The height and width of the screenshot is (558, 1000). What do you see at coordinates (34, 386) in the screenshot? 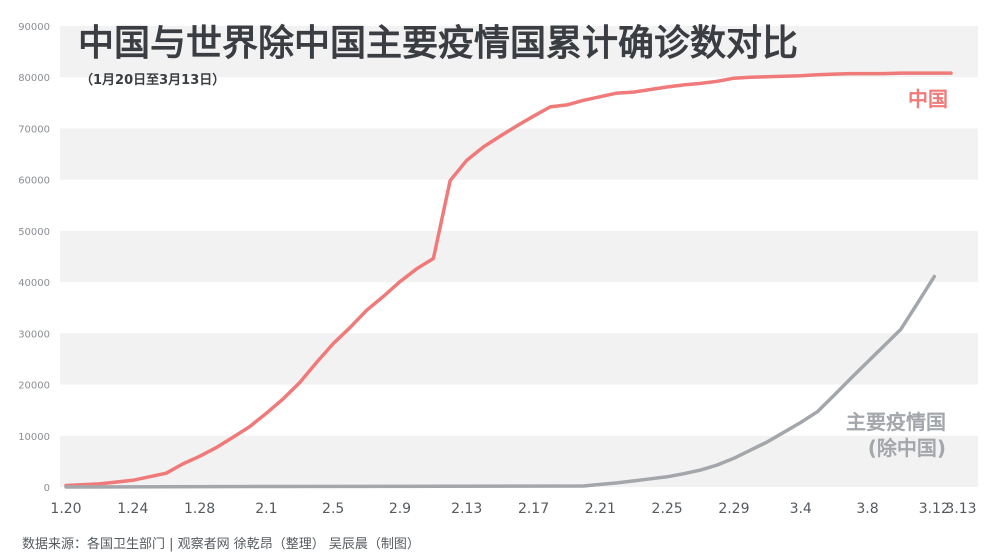
I see `y-tick-label: 20000` at bounding box center [34, 386].